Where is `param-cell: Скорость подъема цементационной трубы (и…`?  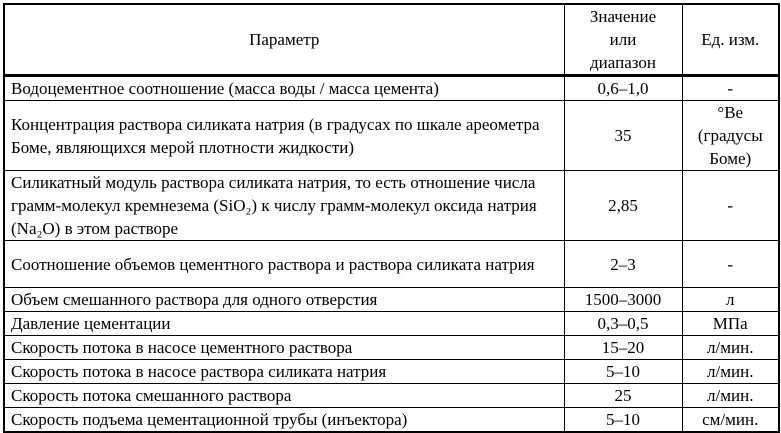 param-cell: Скорость подъема цементационной трубы (и… is located at coordinates (284, 420).